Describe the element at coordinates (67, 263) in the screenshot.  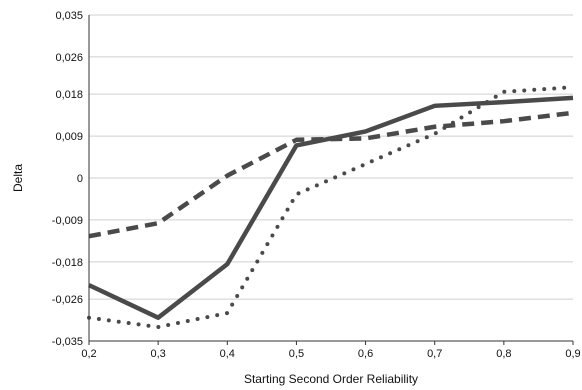
I see `y-tick-label: -0,018` at that location.